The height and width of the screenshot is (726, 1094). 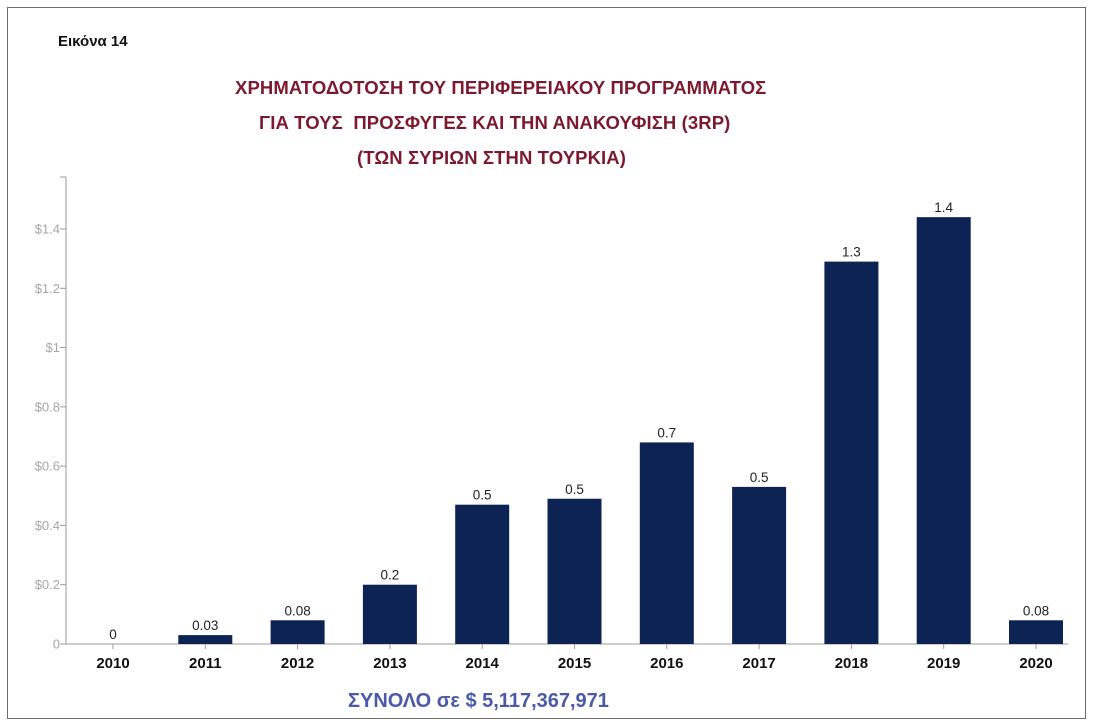 I want to click on data-label-2018: 1.3, so click(x=851, y=252).